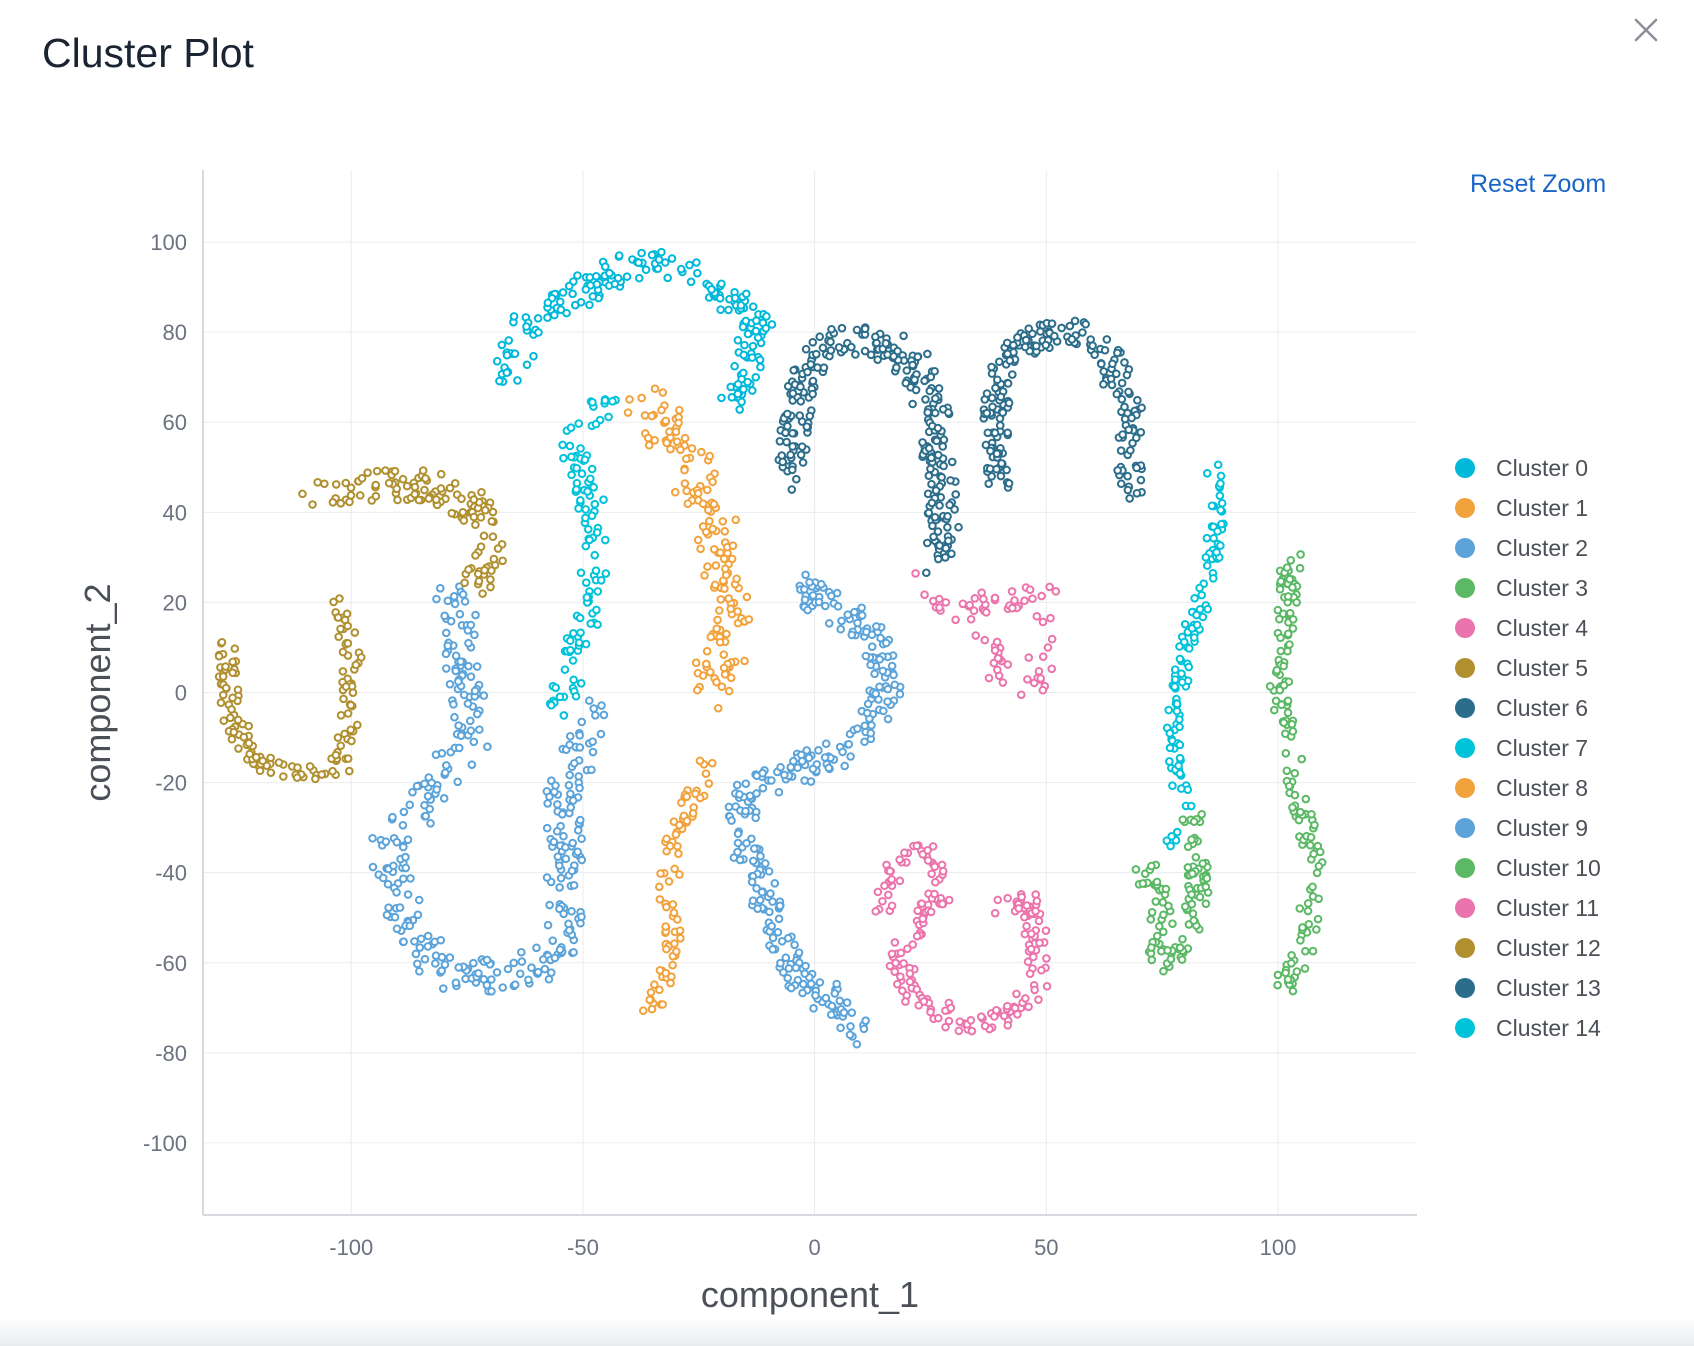  I want to click on legend-marker, so click(1465, 668).